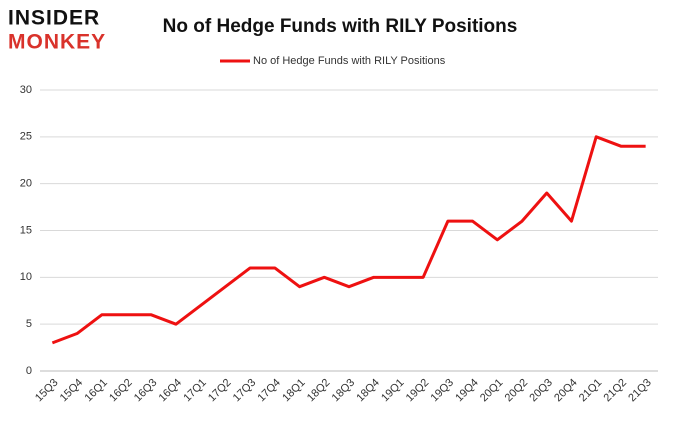 The width and height of the screenshot is (678, 431). What do you see at coordinates (26, 184) in the screenshot?
I see `y-tick-label: 20` at bounding box center [26, 184].